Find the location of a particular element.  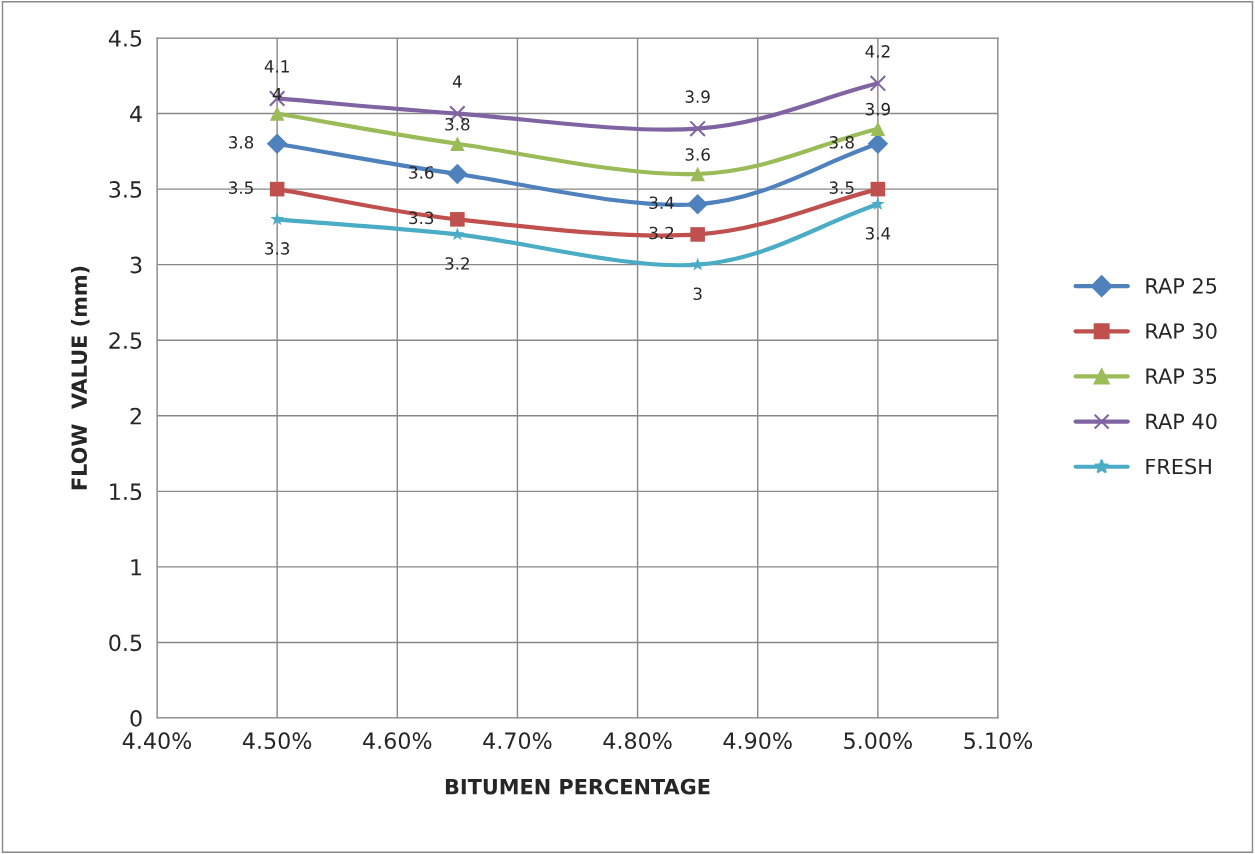

data-label: 3 is located at coordinates (697, 294).